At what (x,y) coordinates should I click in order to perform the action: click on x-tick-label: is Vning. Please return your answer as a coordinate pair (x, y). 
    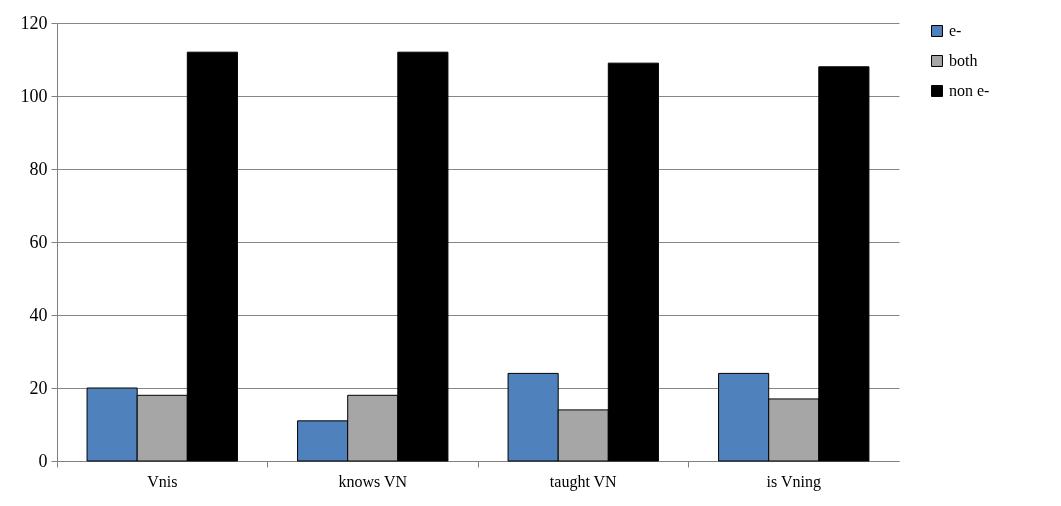
    Looking at the image, I should click on (793, 481).